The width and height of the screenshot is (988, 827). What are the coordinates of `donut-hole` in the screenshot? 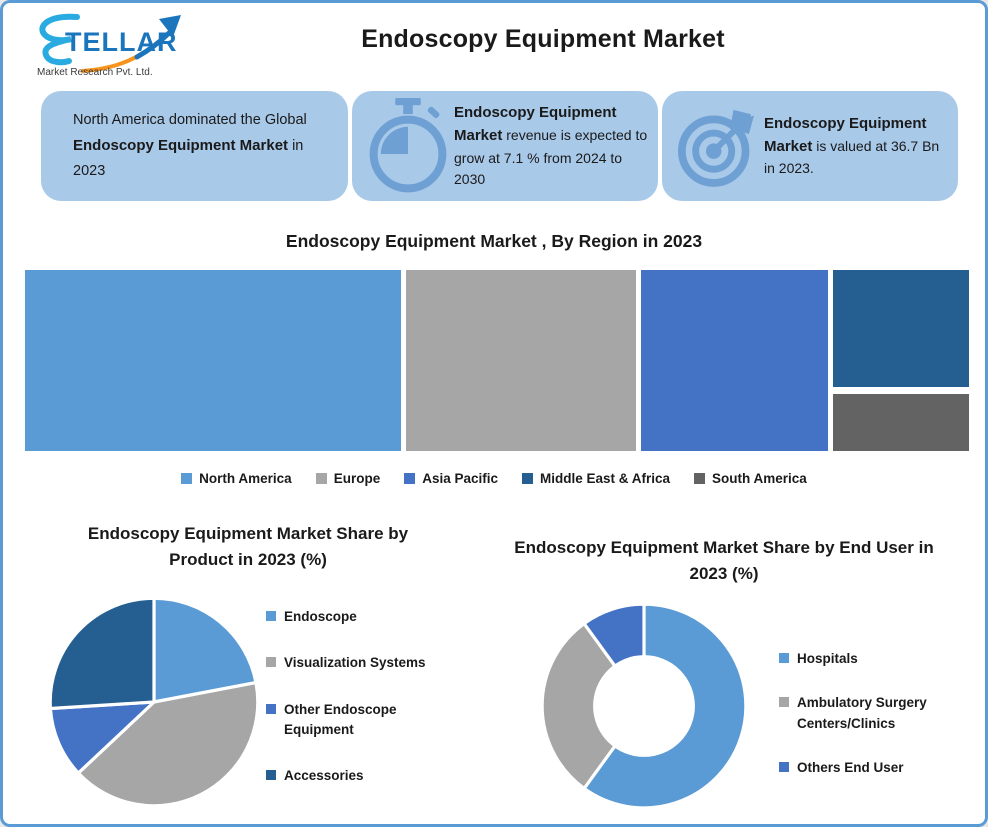 It's located at (644, 706).